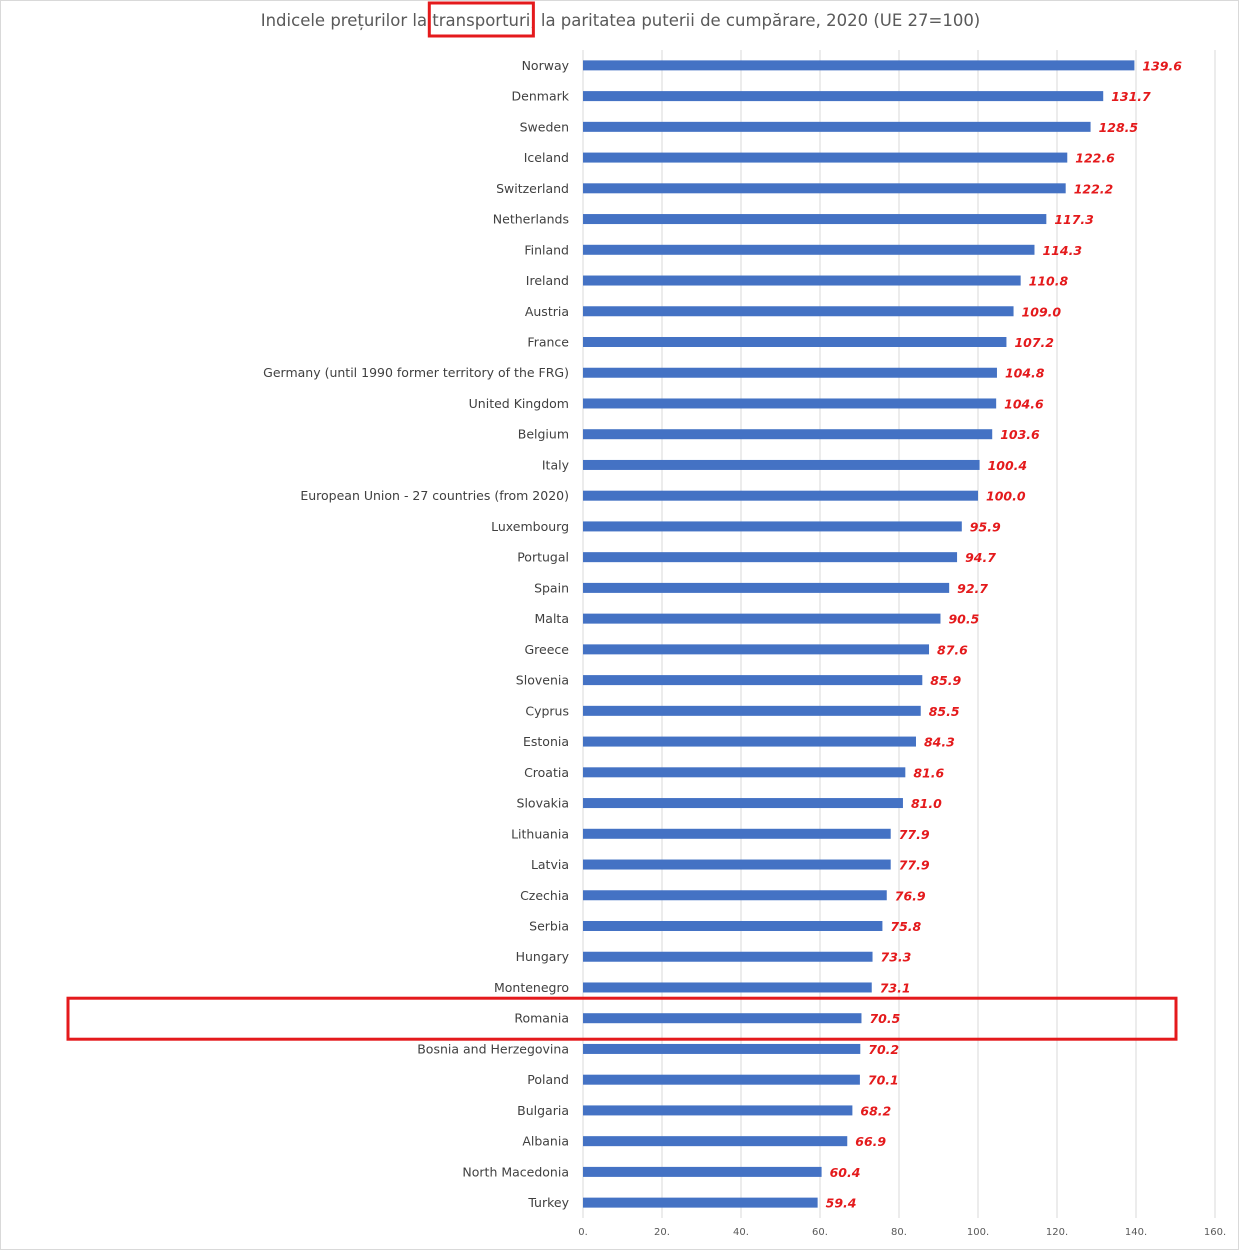 The image size is (1241, 1254). What do you see at coordinates (1049, 281) in the screenshot?
I see `value-label: 110.8` at bounding box center [1049, 281].